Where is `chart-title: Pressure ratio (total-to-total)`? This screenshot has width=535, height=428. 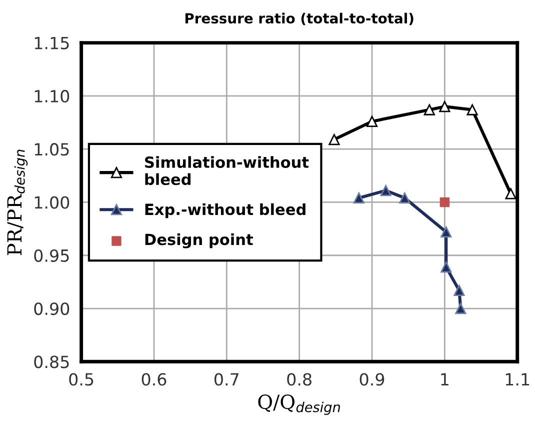 chart-title: Pressure ratio (total-to-total) is located at coordinates (299, 19).